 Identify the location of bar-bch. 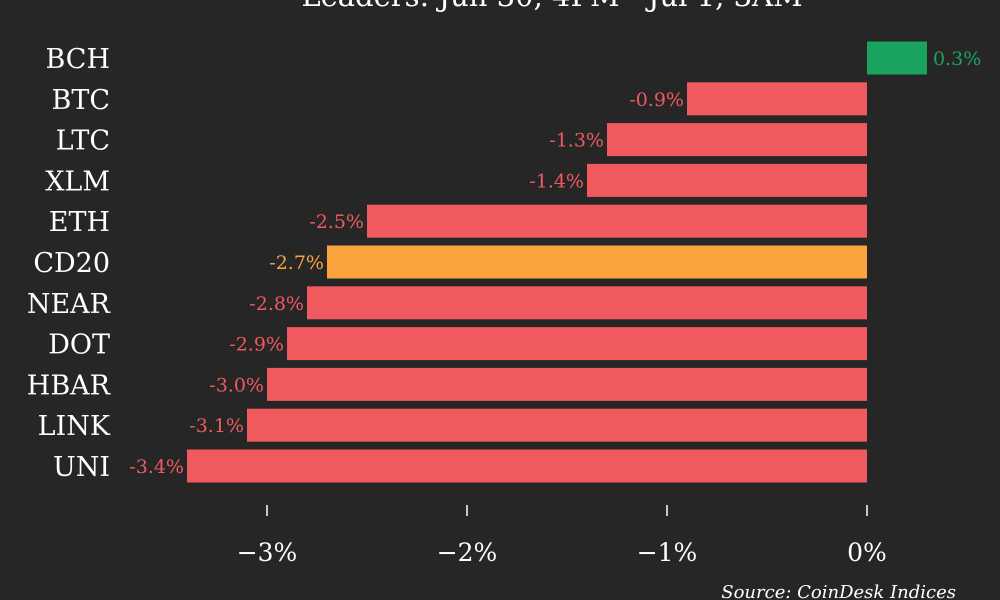
(897, 58).